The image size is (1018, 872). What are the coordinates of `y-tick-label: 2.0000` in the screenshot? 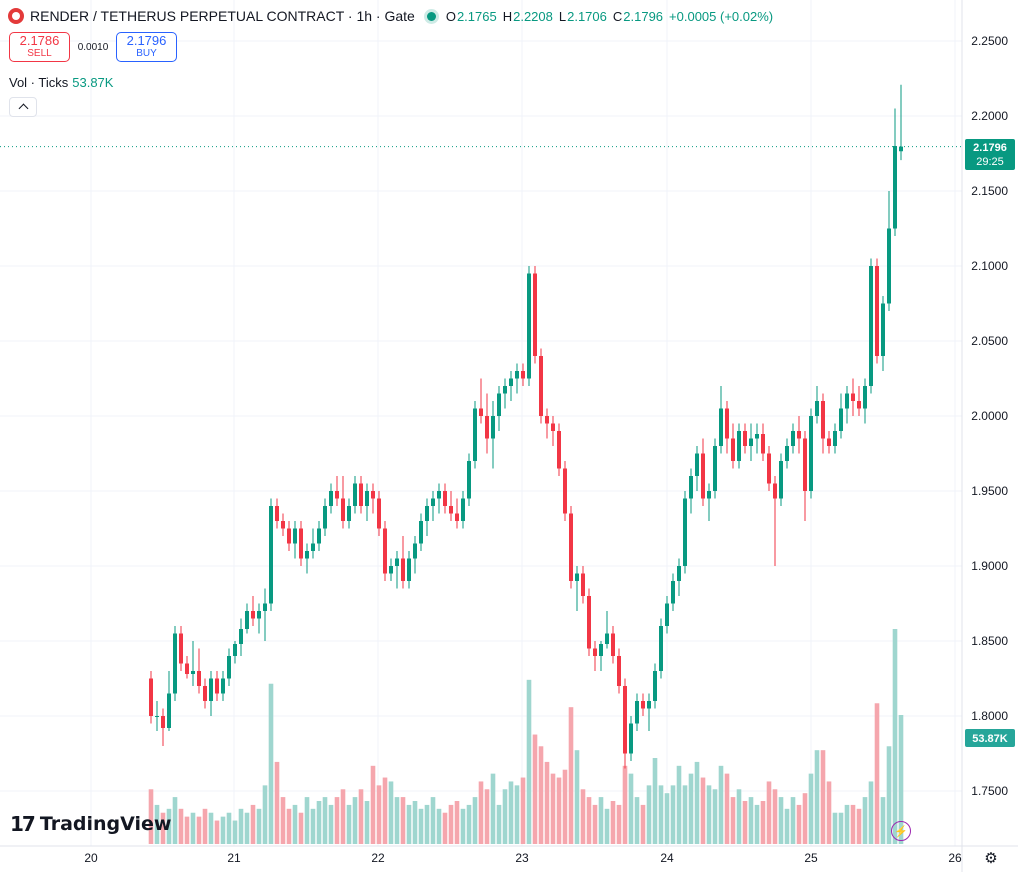 It's located at (989, 416).